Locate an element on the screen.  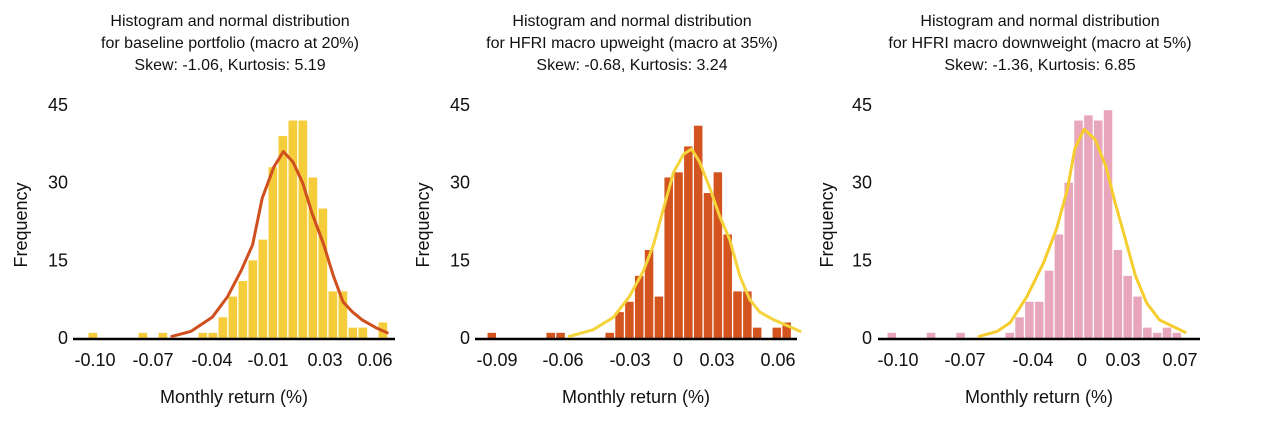
chart-title-line: for HFRI macro upweight (macro at 35%) is located at coordinates (632, 43).